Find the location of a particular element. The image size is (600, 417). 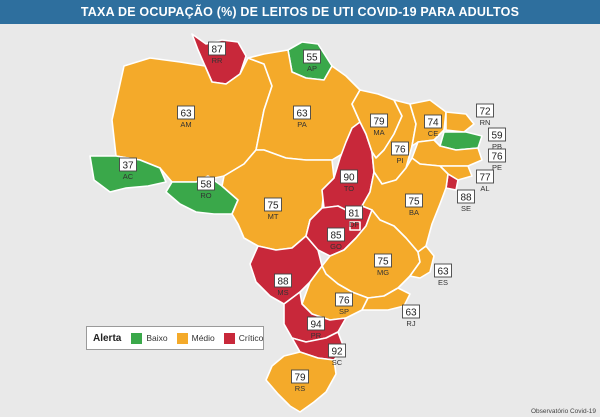

state-abbr: PB is located at coordinates (497, 146).